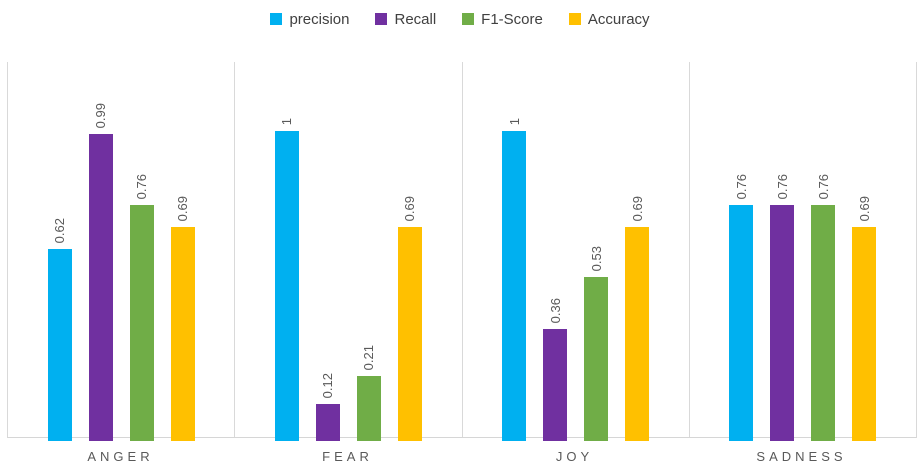 The image size is (920, 472). Describe the element at coordinates (801, 456) in the screenshot. I see `category-label-sadness: SADNESS` at that location.